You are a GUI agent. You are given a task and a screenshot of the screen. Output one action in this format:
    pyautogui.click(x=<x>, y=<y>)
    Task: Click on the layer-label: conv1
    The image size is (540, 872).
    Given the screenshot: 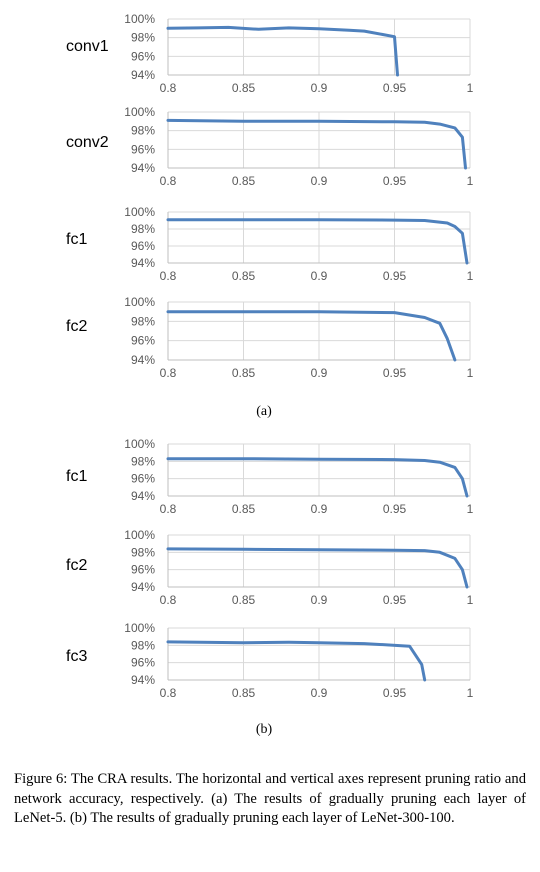 What is the action you would take?
    pyautogui.click(x=87, y=46)
    